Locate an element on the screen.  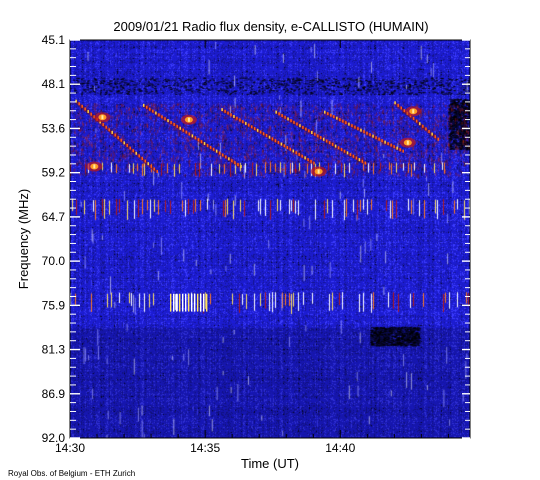
x-tick-label: 14:30 is located at coordinates (70, 448).